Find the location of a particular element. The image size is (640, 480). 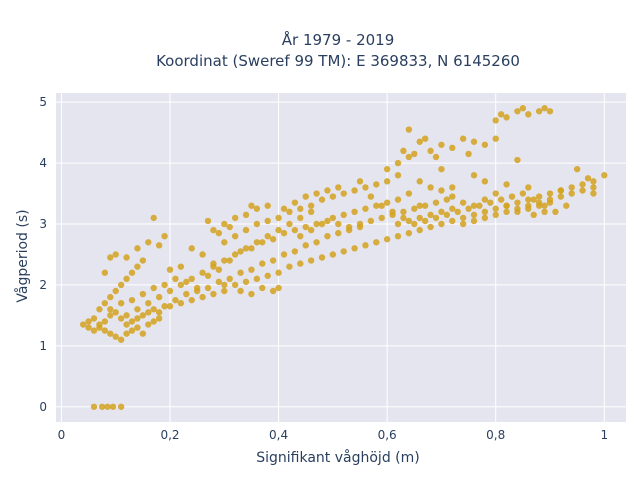

x-tick-label: 0,2 is located at coordinates (169, 435).